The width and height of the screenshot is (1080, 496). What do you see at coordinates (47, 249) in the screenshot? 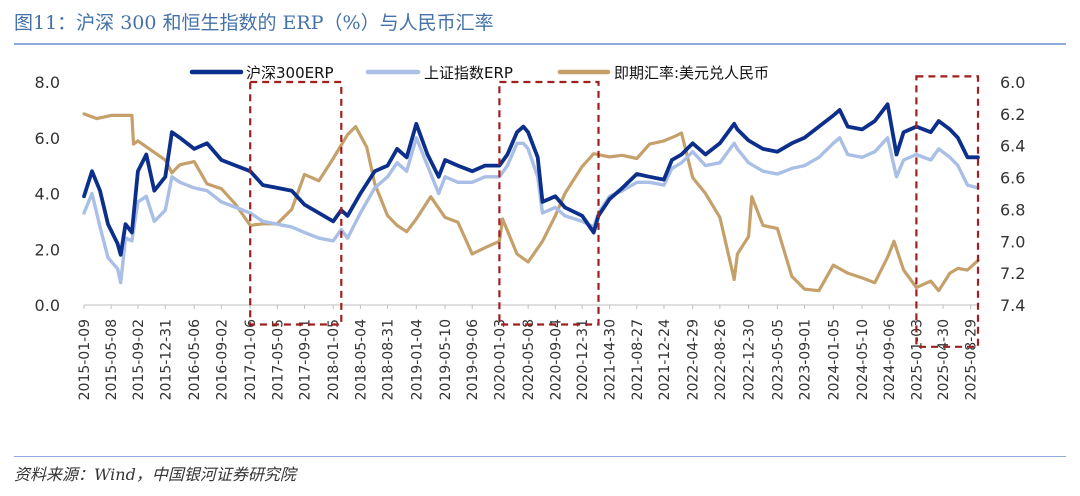
I see `left-tick-label: 2.0` at bounding box center [47, 249].